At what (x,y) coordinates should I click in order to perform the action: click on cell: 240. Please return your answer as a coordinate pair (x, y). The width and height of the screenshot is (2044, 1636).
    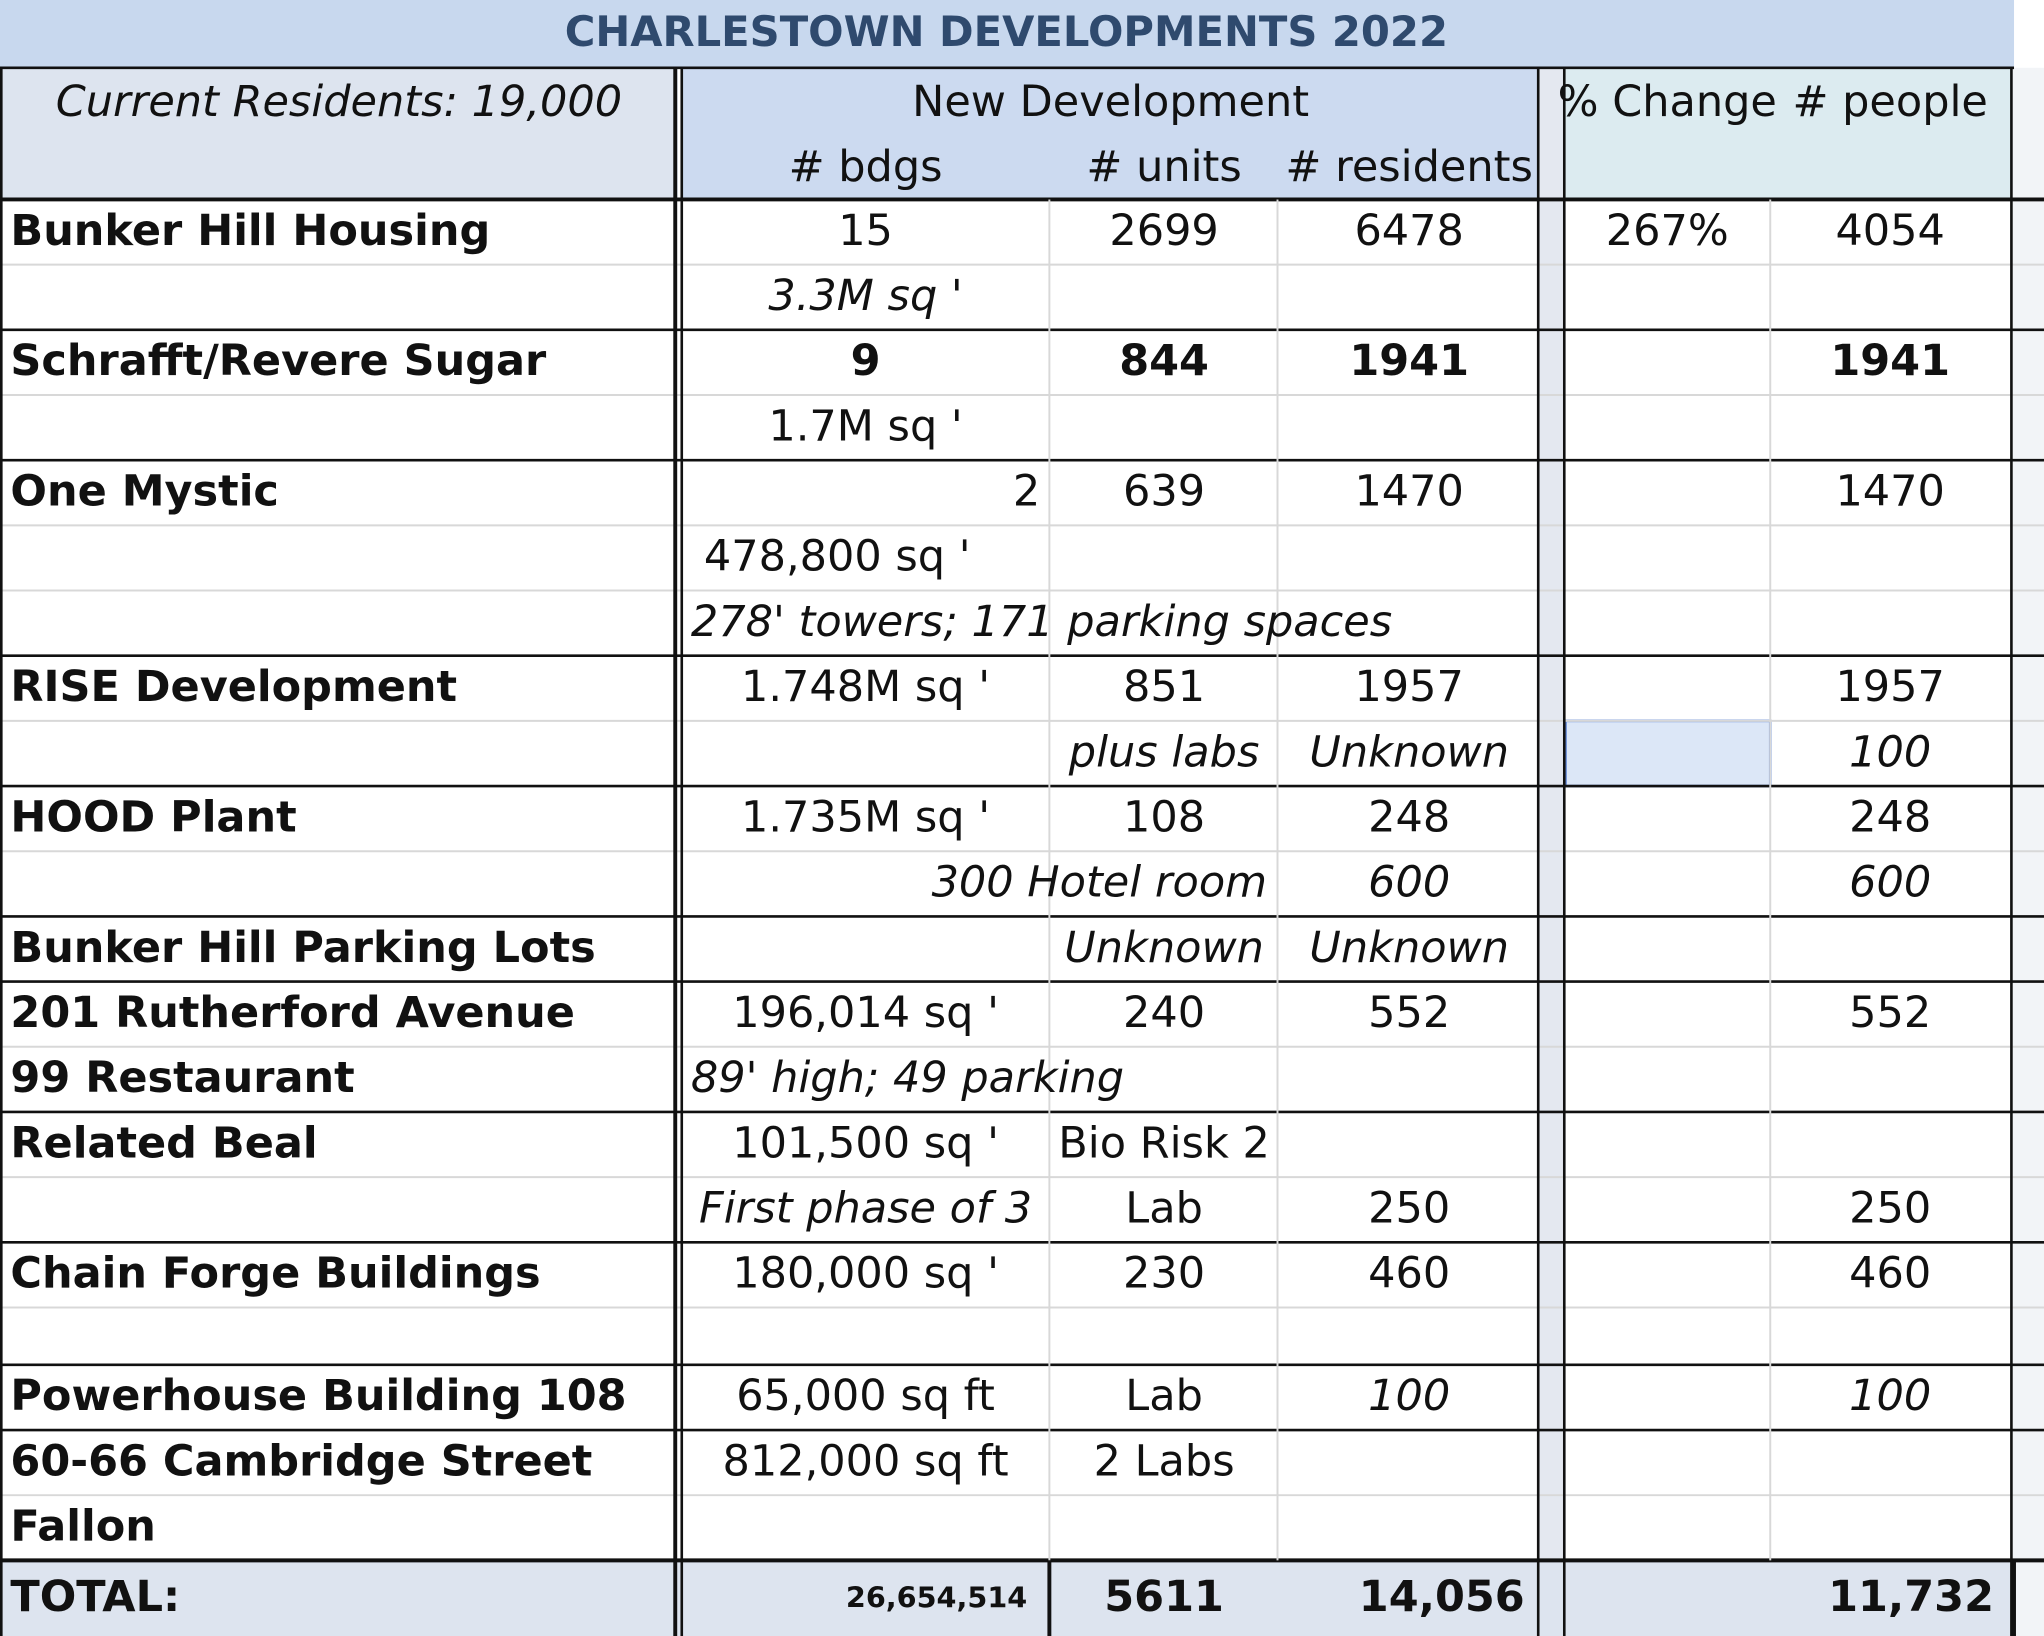
    Looking at the image, I should click on (1164, 1013).